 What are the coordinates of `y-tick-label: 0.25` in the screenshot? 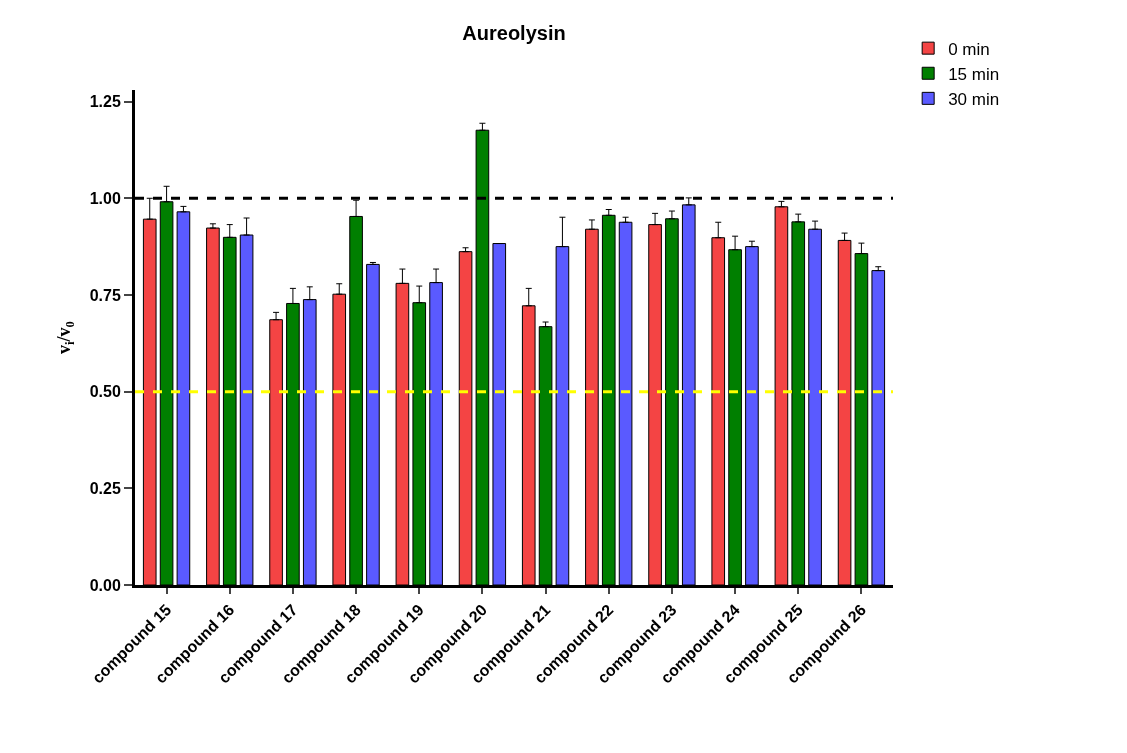 It's located at (105, 488).